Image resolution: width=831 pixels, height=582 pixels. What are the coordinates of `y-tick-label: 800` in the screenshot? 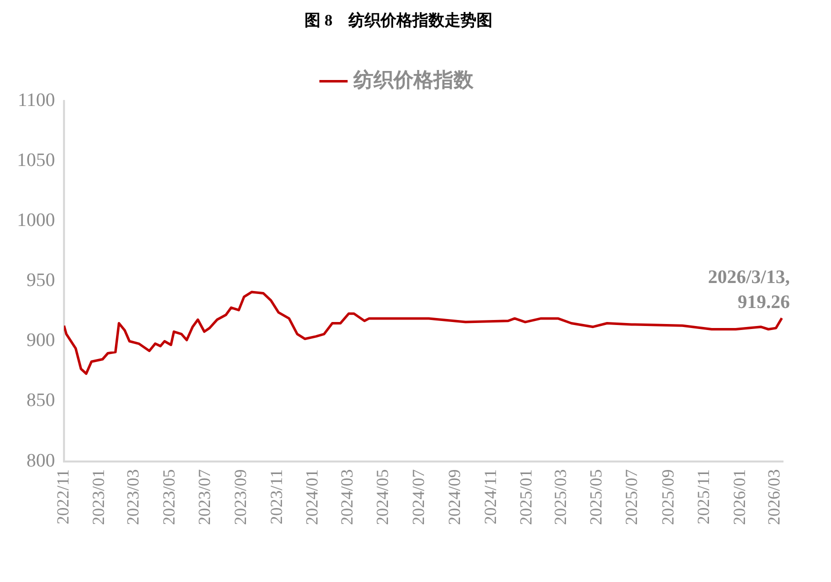 It's located at (40, 461).